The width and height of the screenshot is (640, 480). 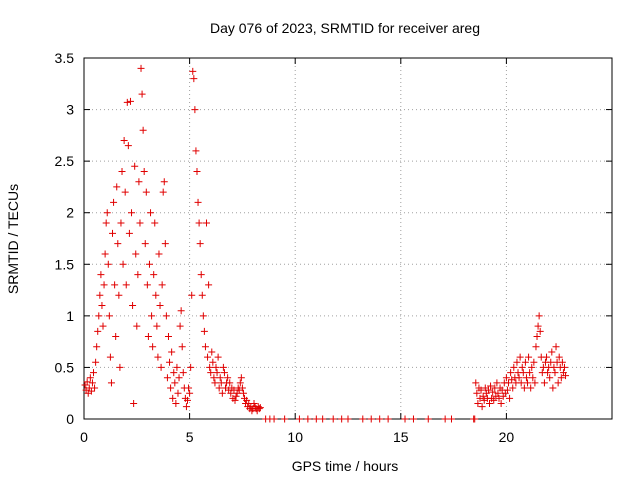 What do you see at coordinates (65, 264) in the screenshot?
I see `y-tick-label: 1.5` at bounding box center [65, 264].